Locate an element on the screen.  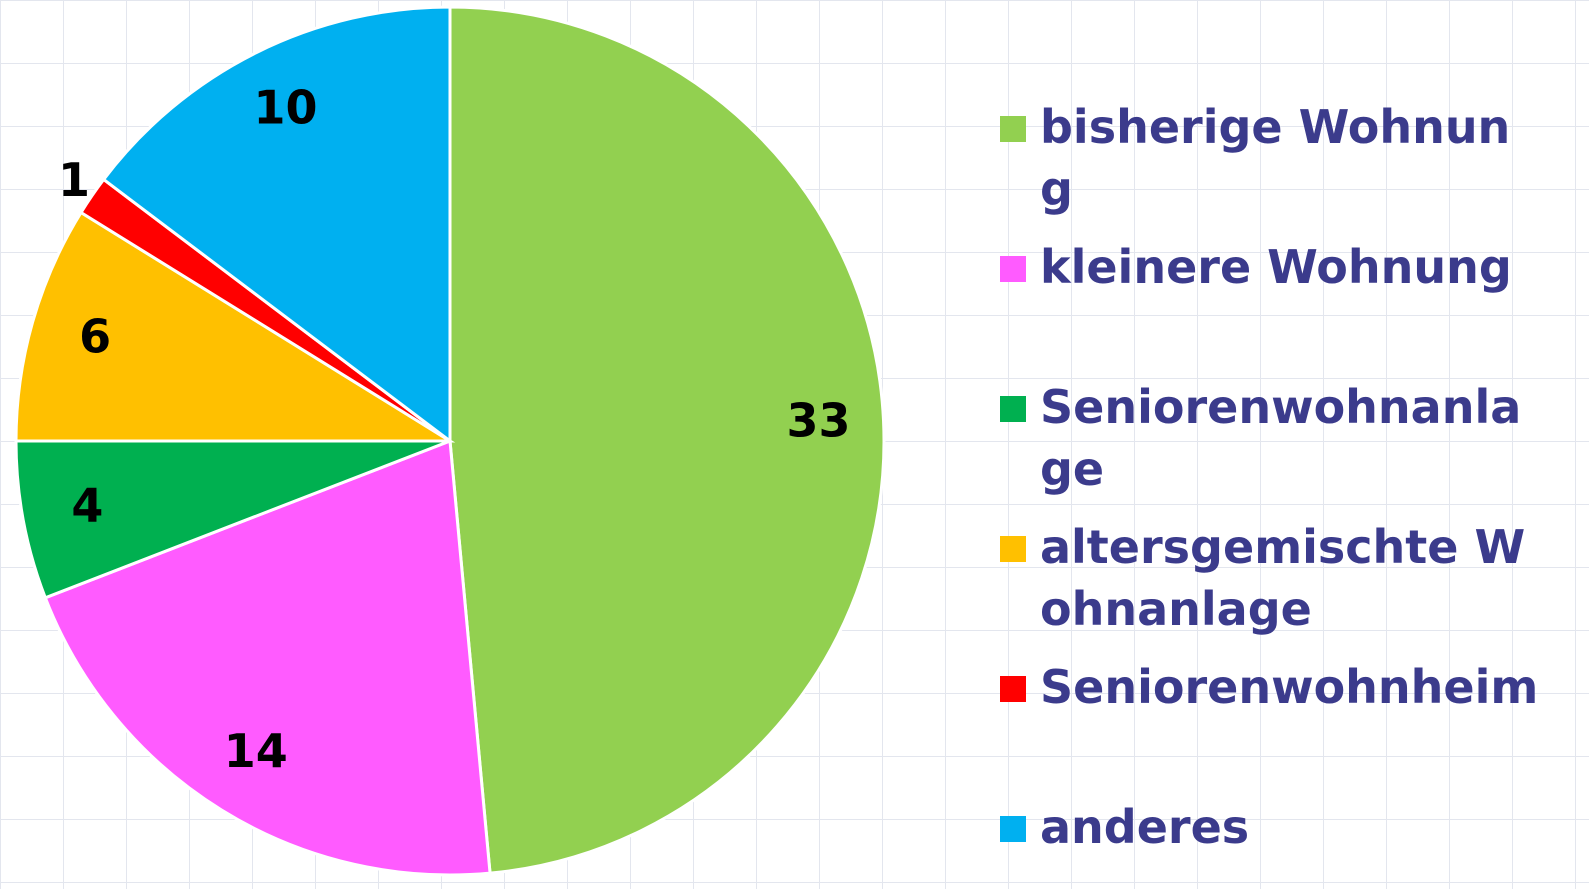
legend-item: kleinere Wohnung is located at coordinates (1270, 267).